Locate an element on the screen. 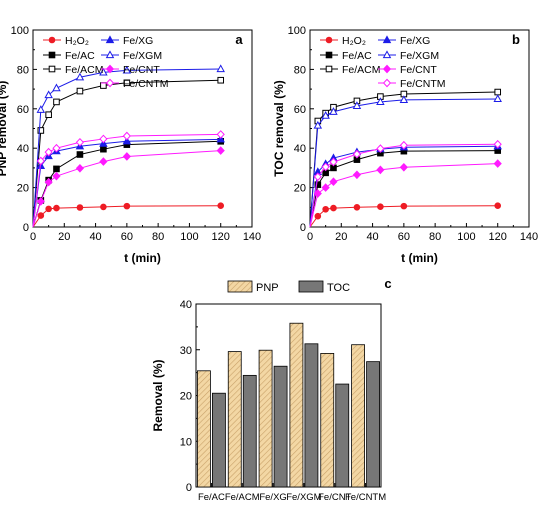  y-tick-label: 10 is located at coordinates (186, 442).